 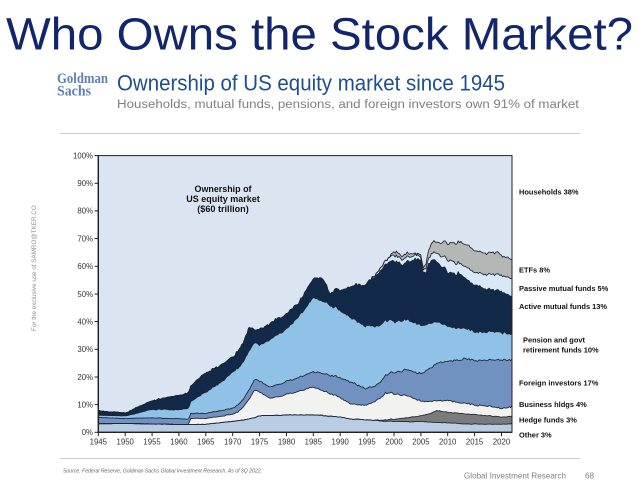 I want to click on svg-text: 2005, so click(x=421, y=441).